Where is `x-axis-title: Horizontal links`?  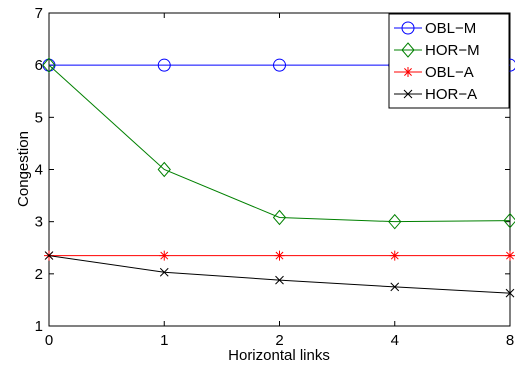 x-axis-title: Horizontal links is located at coordinates (279, 355).